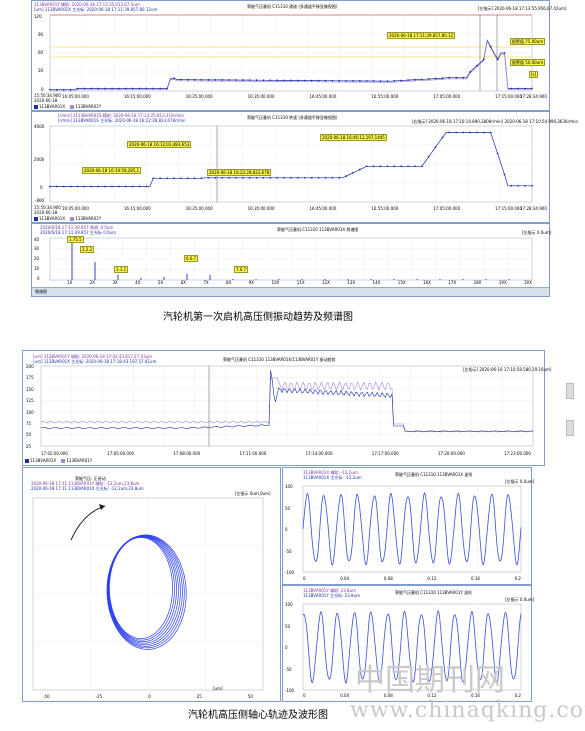 The width and height of the screenshot is (585, 731). What do you see at coordinates (522, 8) in the screenshot?
I see `right-readout: [左指示] 2020-06-18 17:13:55.956,67.42um]` at bounding box center [522, 8].